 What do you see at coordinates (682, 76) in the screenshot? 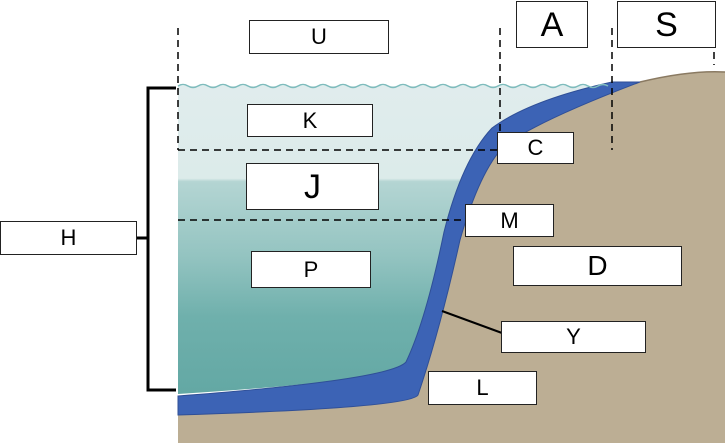
I see `seabed-surface-edge` at bounding box center [682, 76].